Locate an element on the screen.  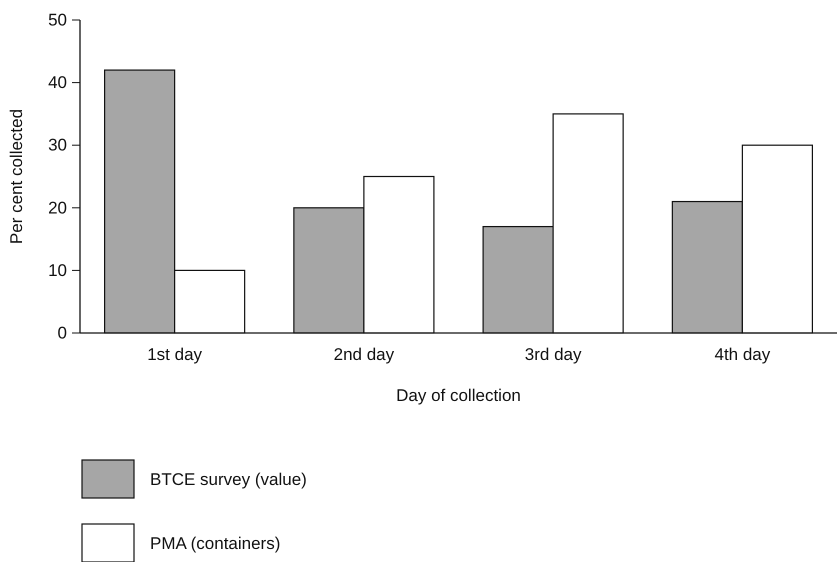
x-axis-title: Day of collection is located at coordinates (458, 395).